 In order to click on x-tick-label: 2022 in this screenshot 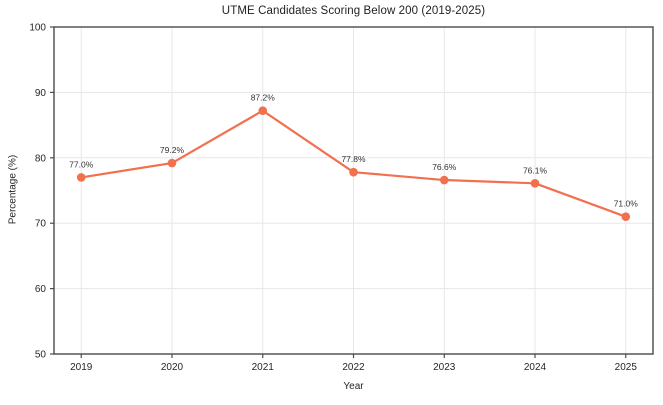, I will do `click(353, 367)`.